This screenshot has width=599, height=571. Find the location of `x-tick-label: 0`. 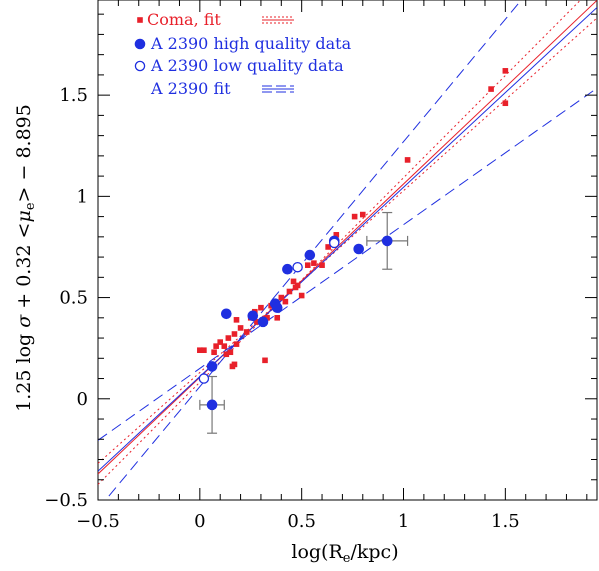

x-tick-label: 0 is located at coordinates (199, 521).